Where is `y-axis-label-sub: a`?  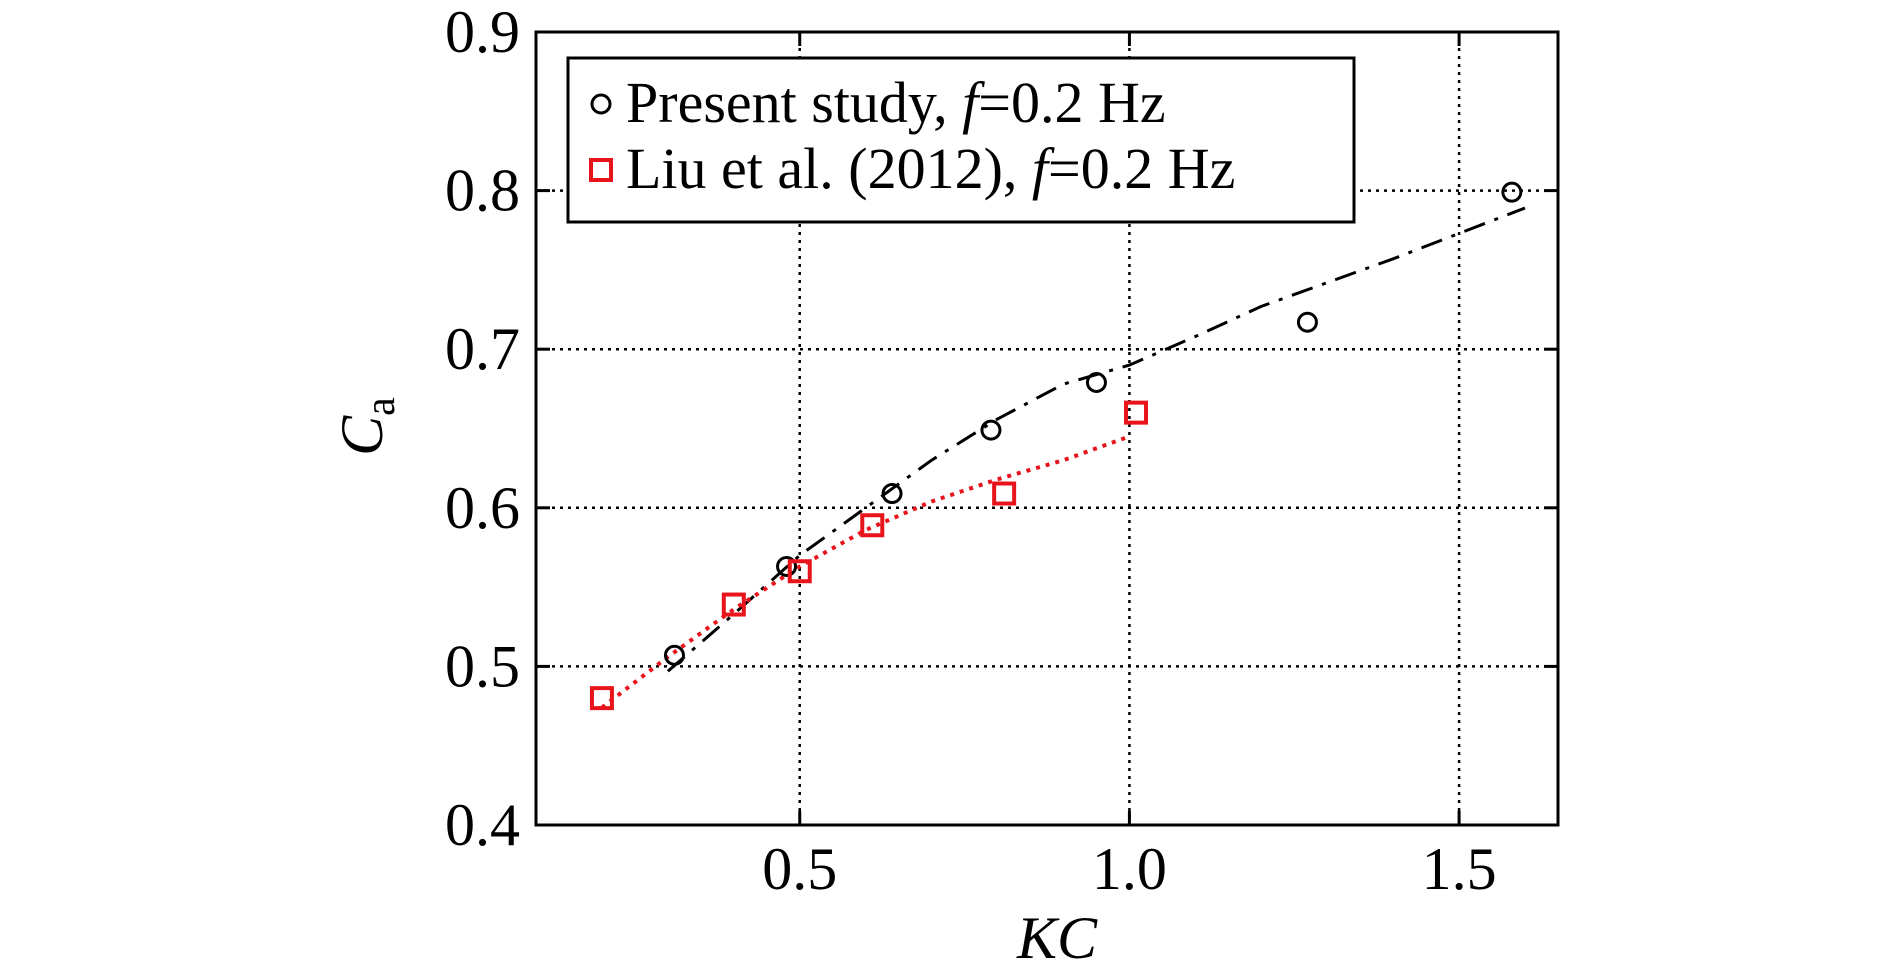 y-axis-label-sub: a is located at coordinates (381, 406).